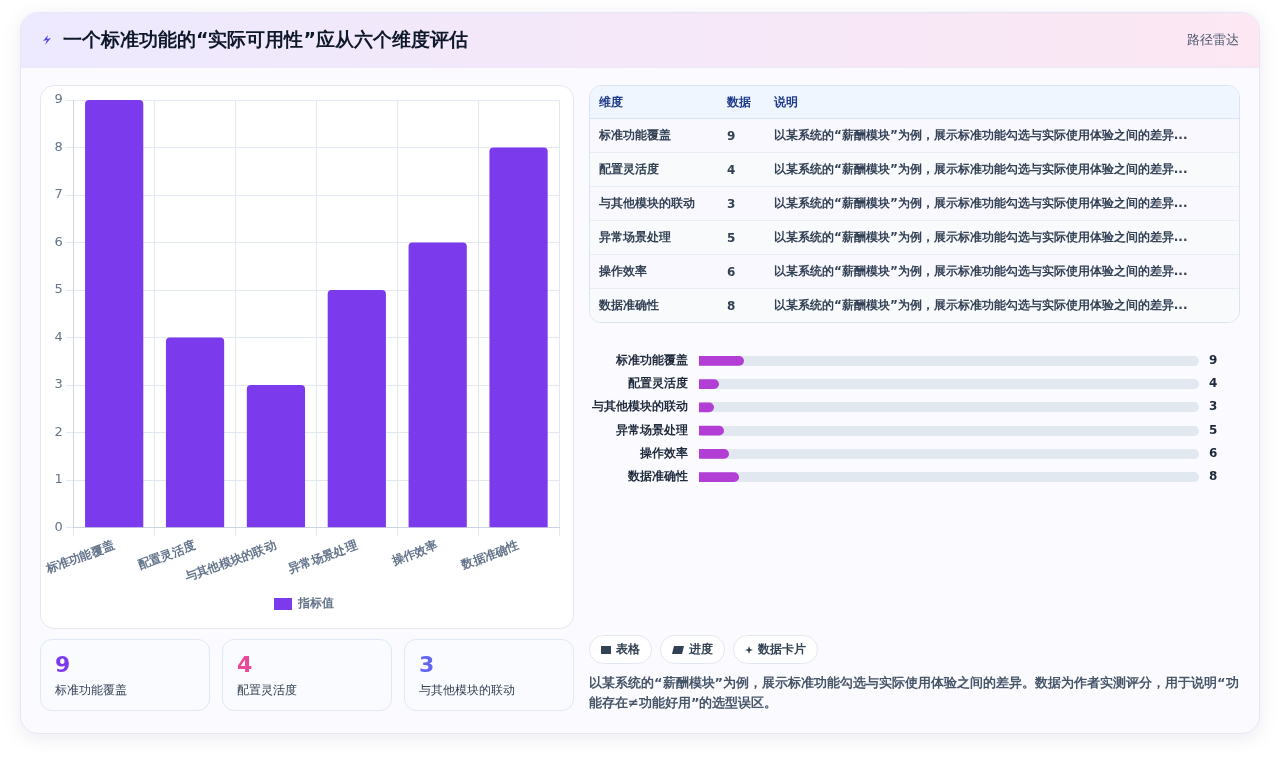 The height and width of the screenshot is (761, 1280). I want to click on y-tick-label: 2, so click(58, 431).